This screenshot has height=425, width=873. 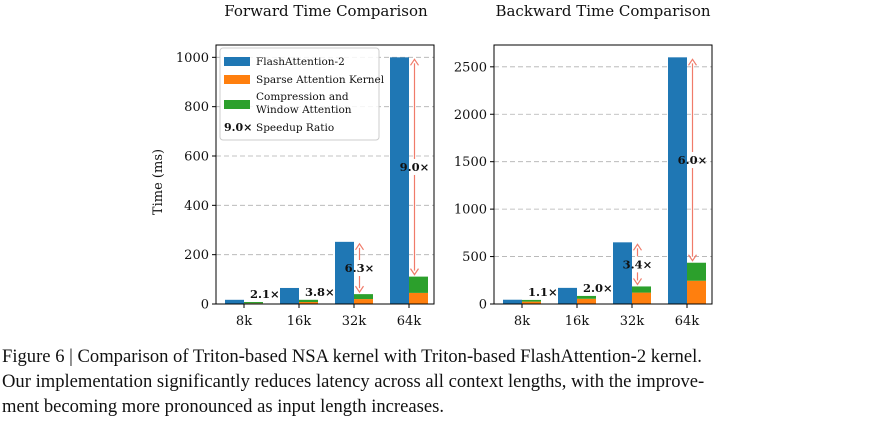 I want to click on speedup-label: 6.0×, so click(x=693, y=160).